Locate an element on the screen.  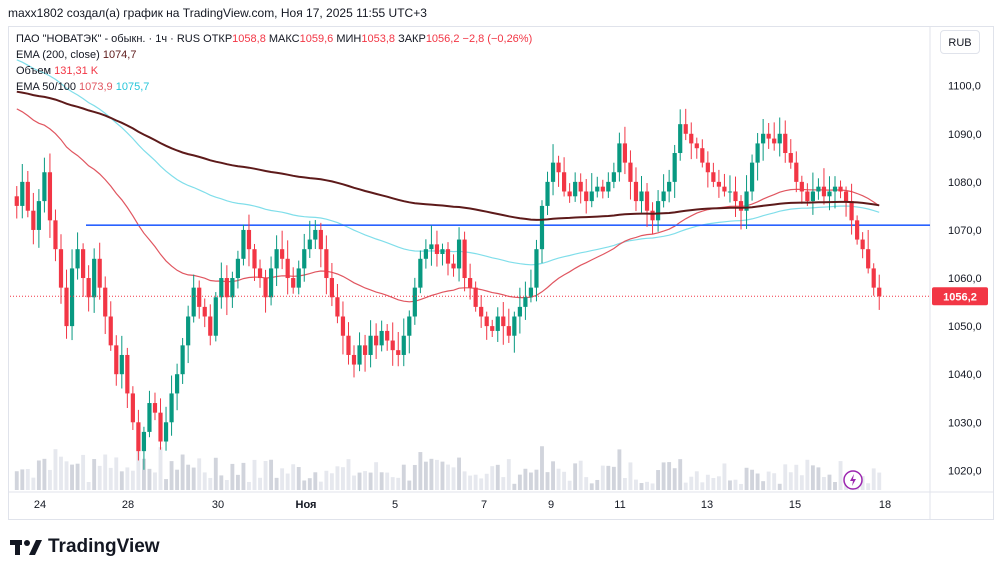
x-tick-label: 5 is located at coordinates (395, 505).